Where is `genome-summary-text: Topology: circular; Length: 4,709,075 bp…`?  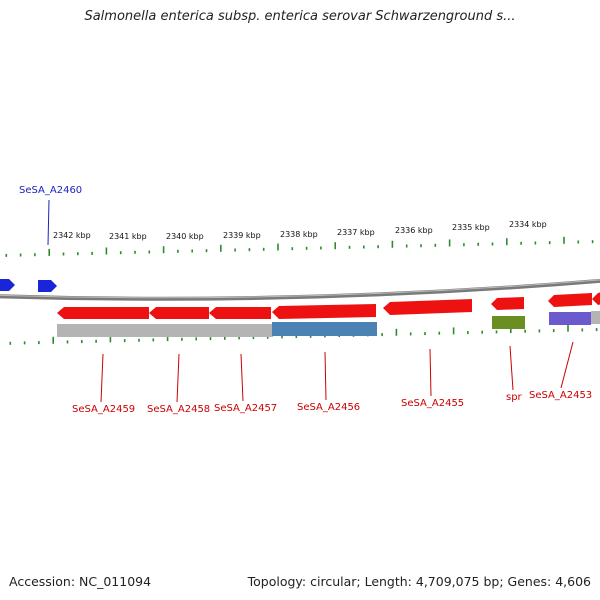
genome-summary-text: Topology: circular; Length: 4,709,075 bp… is located at coordinates (419, 581).